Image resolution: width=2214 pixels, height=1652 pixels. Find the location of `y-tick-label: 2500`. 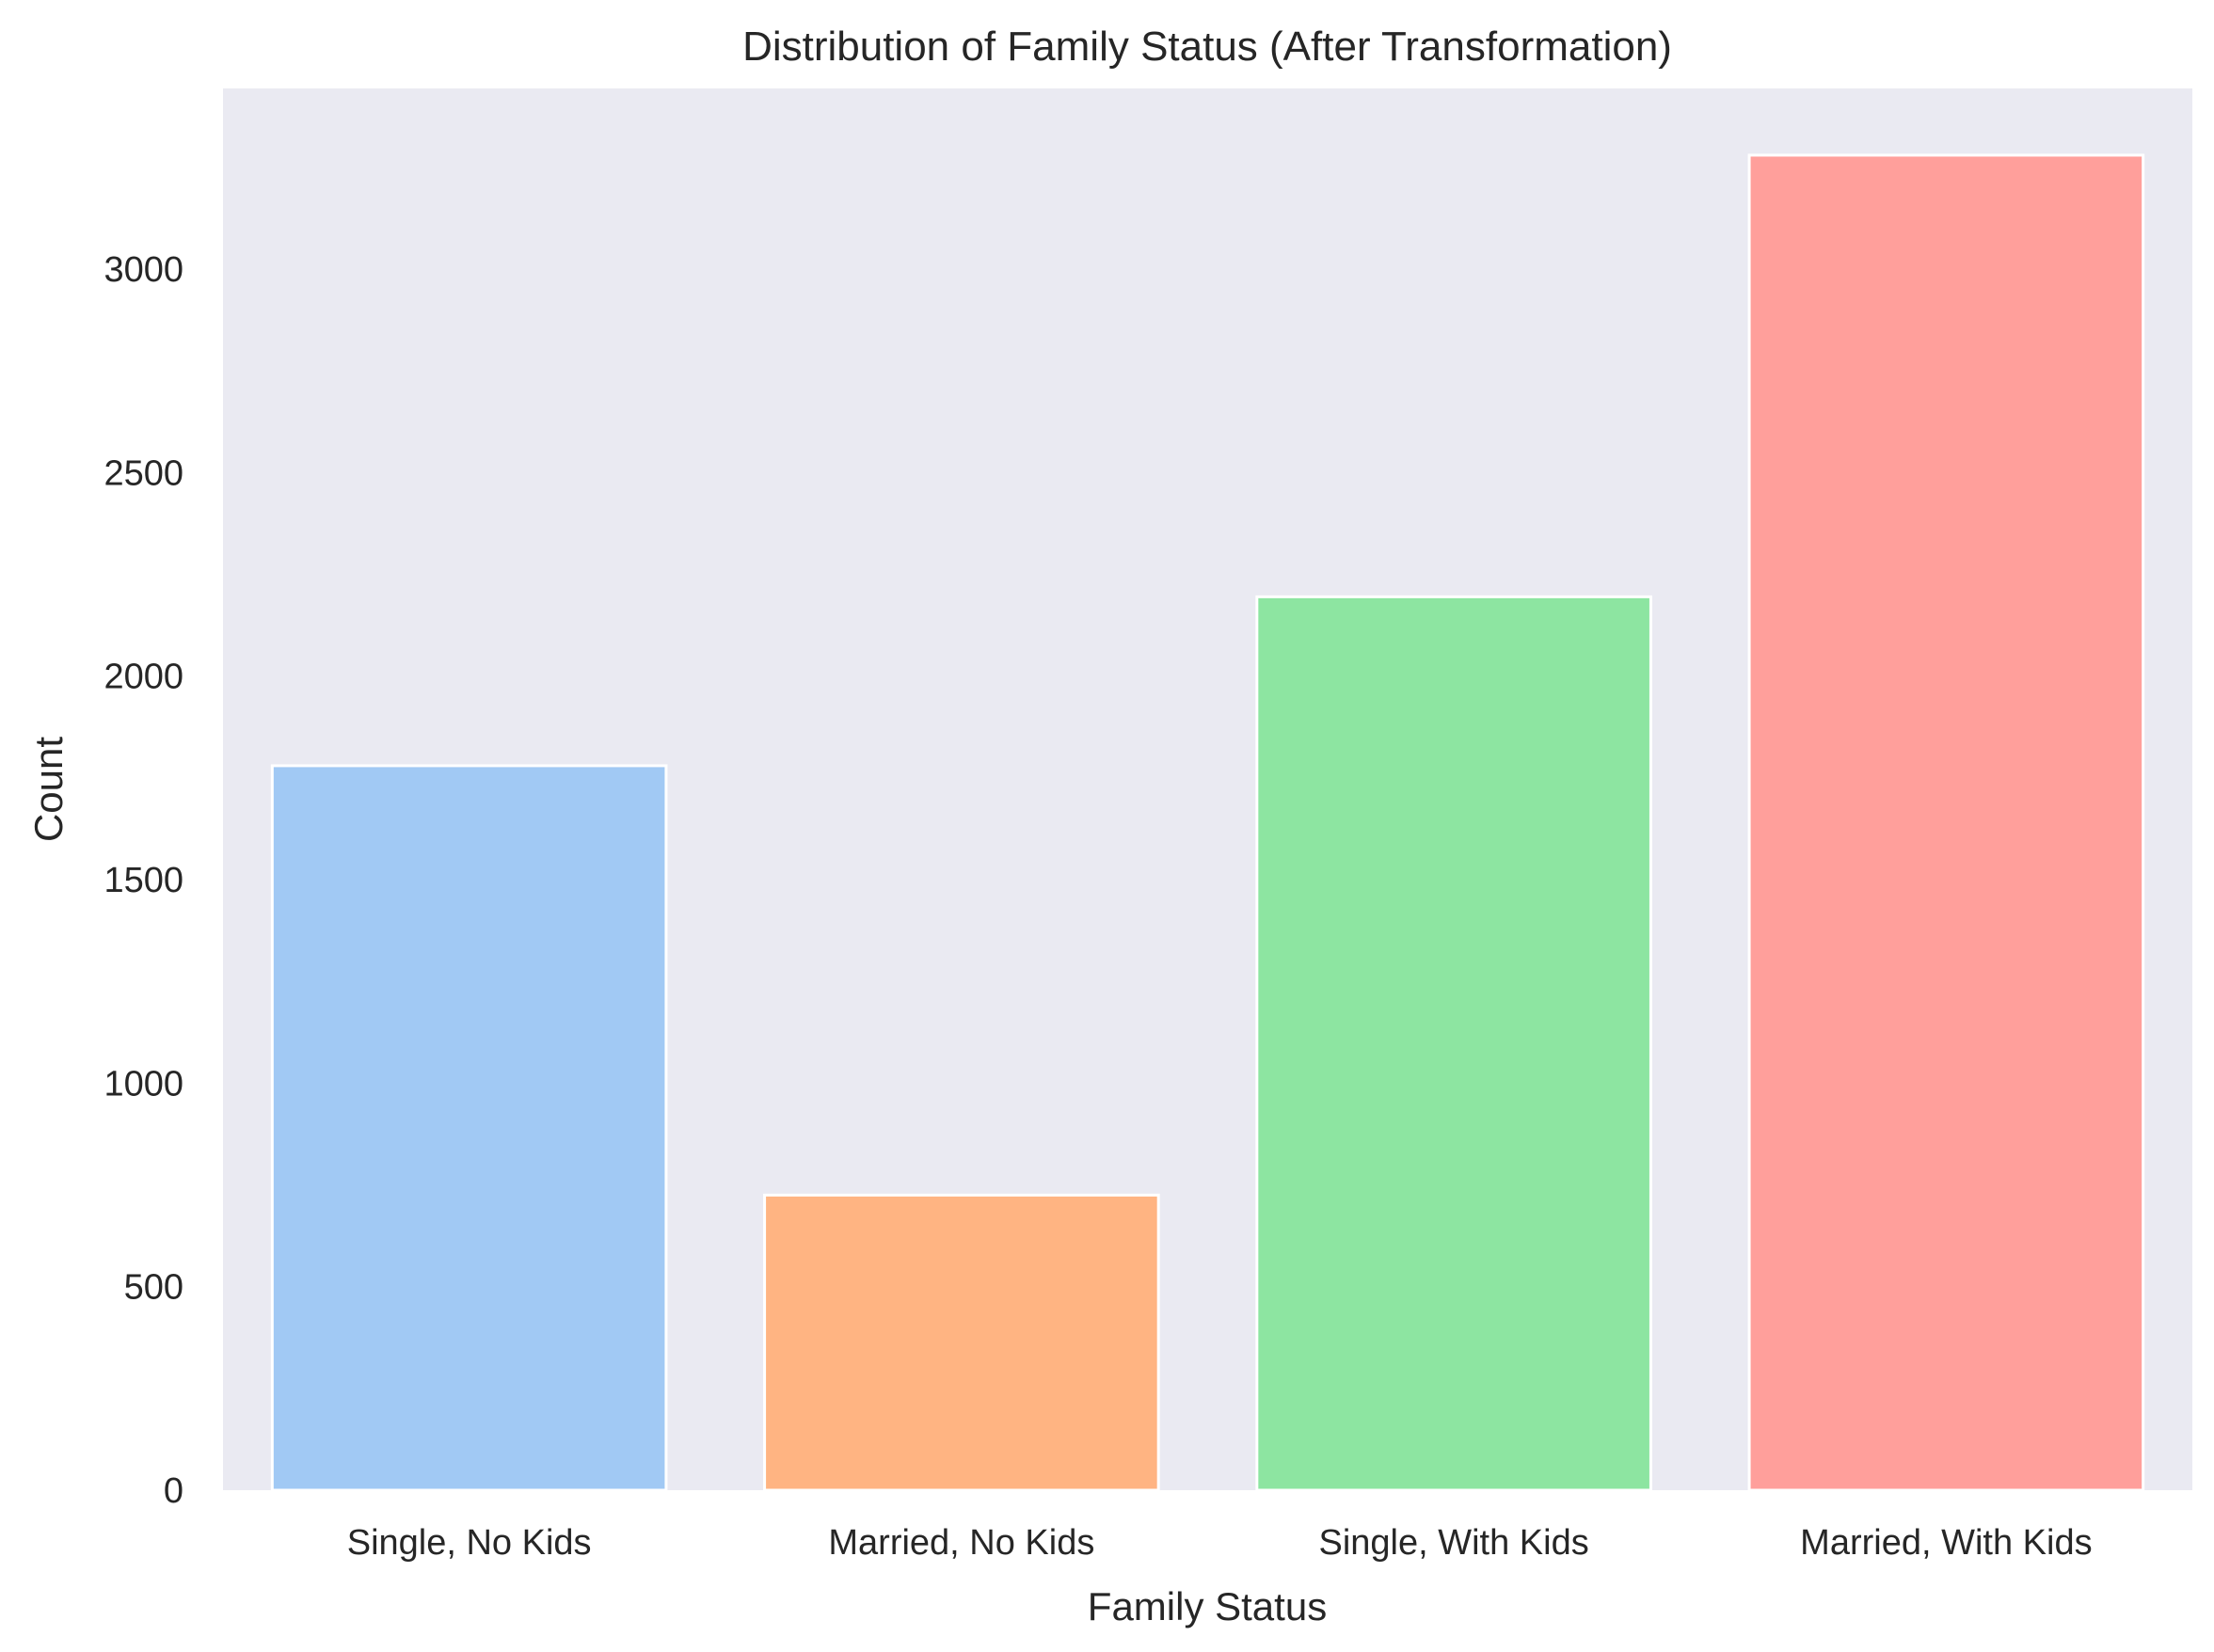

y-tick-label: 2500 is located at coordinates (143, 473).